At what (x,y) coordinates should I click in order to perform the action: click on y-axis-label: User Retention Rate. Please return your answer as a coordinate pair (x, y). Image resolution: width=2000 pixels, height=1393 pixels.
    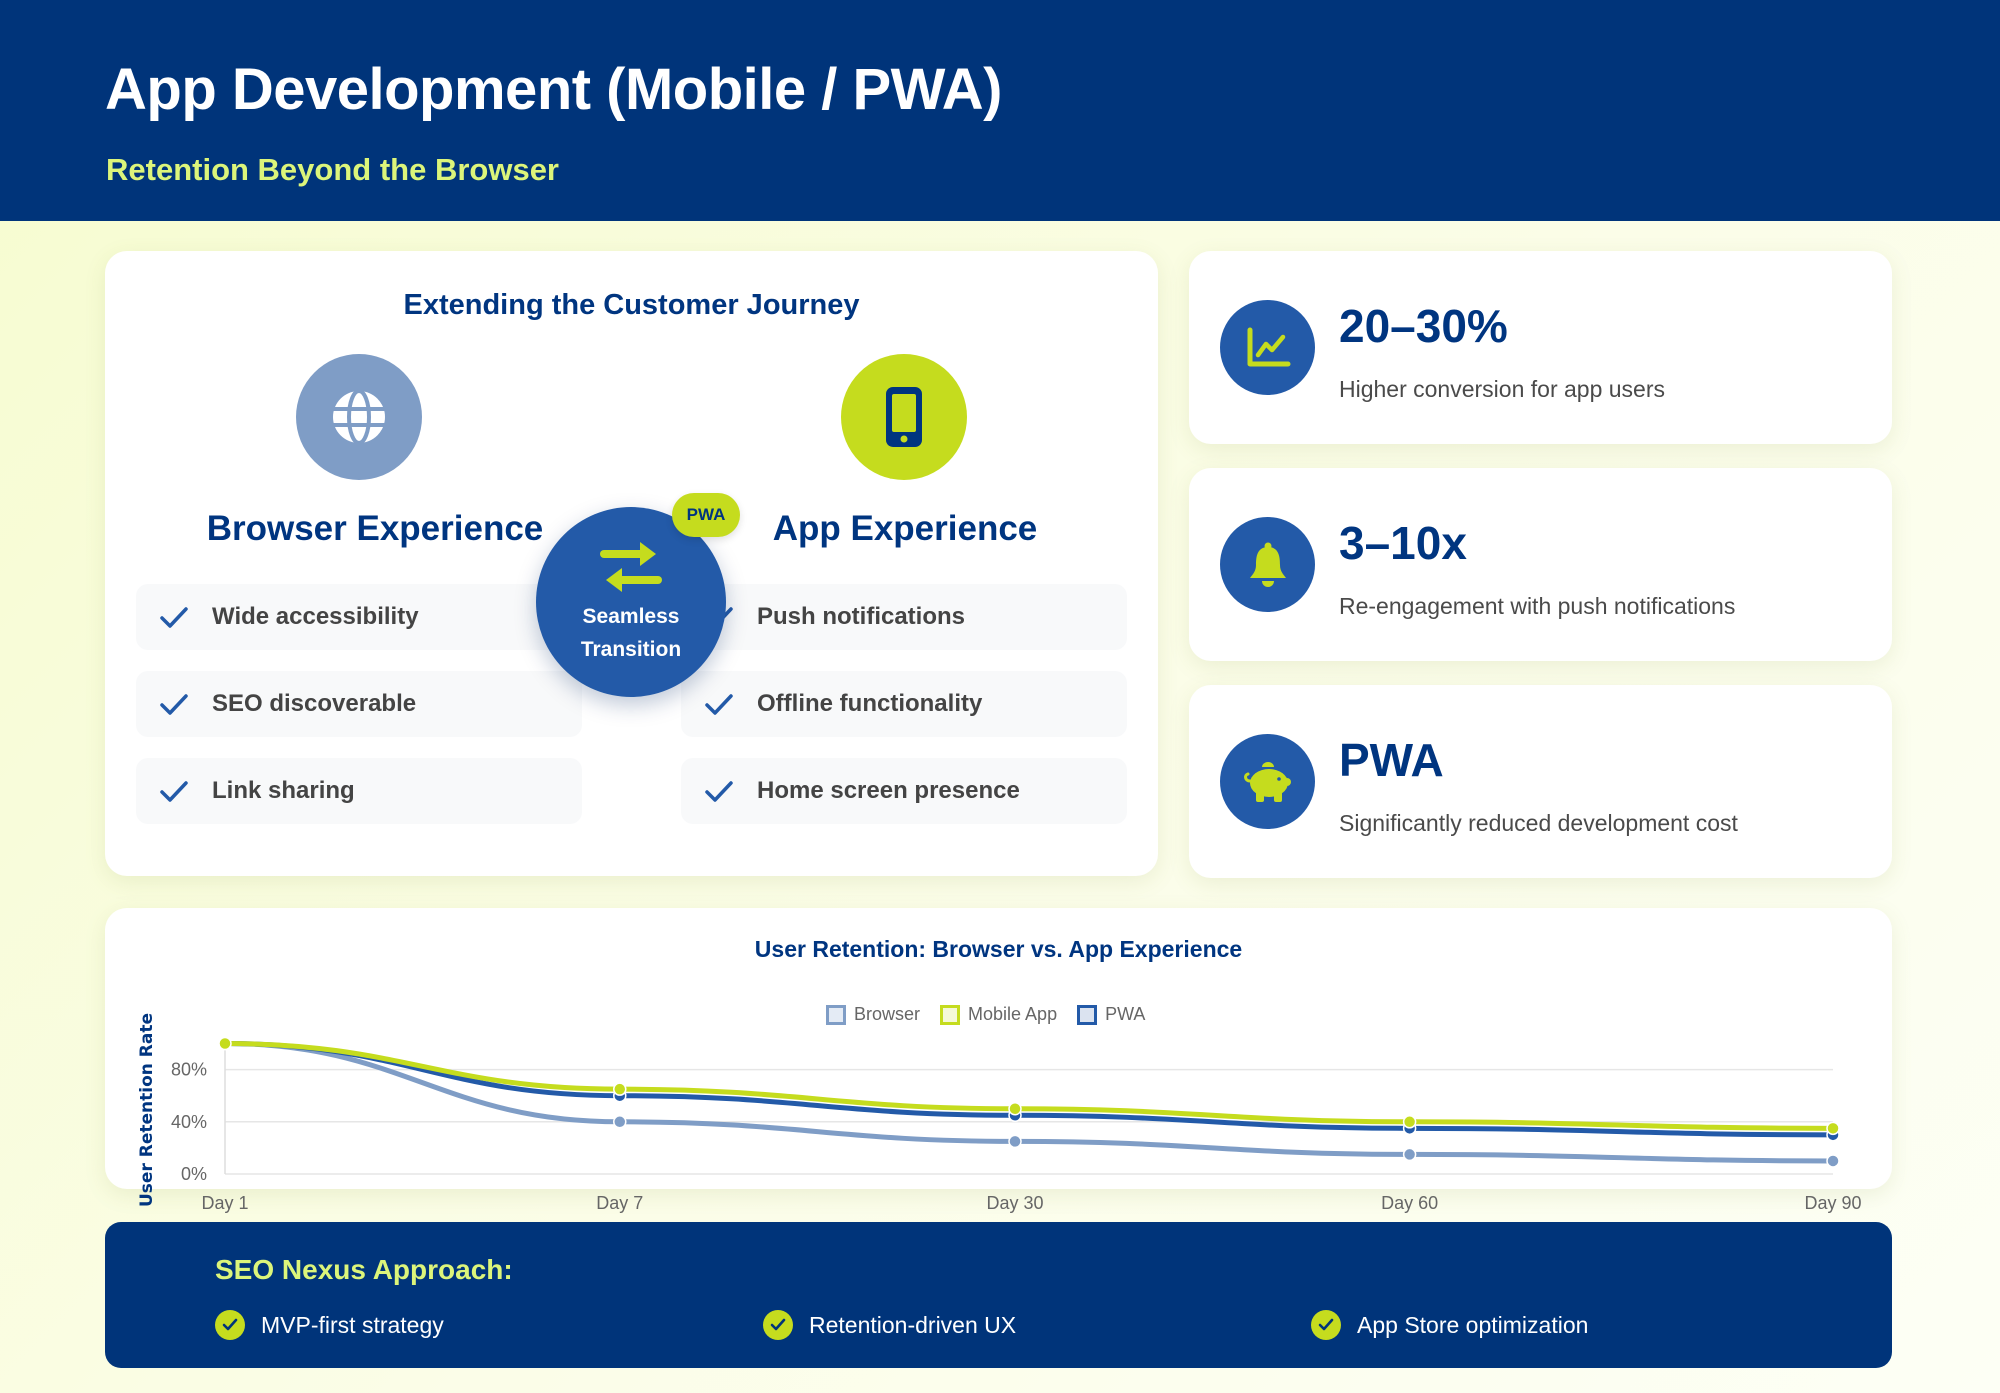
    Looking at the image, I should click on (147, 1110).